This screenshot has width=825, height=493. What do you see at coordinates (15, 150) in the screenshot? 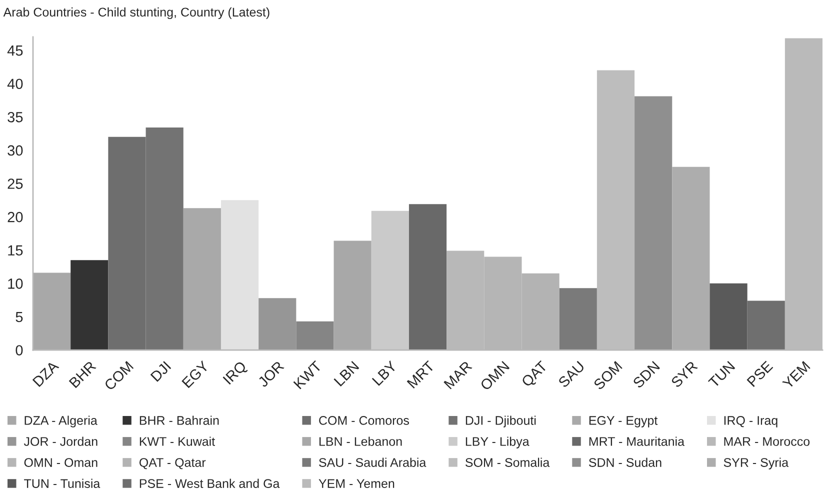
I see `y-tick-label: 30` at bounding box center [15, 150].